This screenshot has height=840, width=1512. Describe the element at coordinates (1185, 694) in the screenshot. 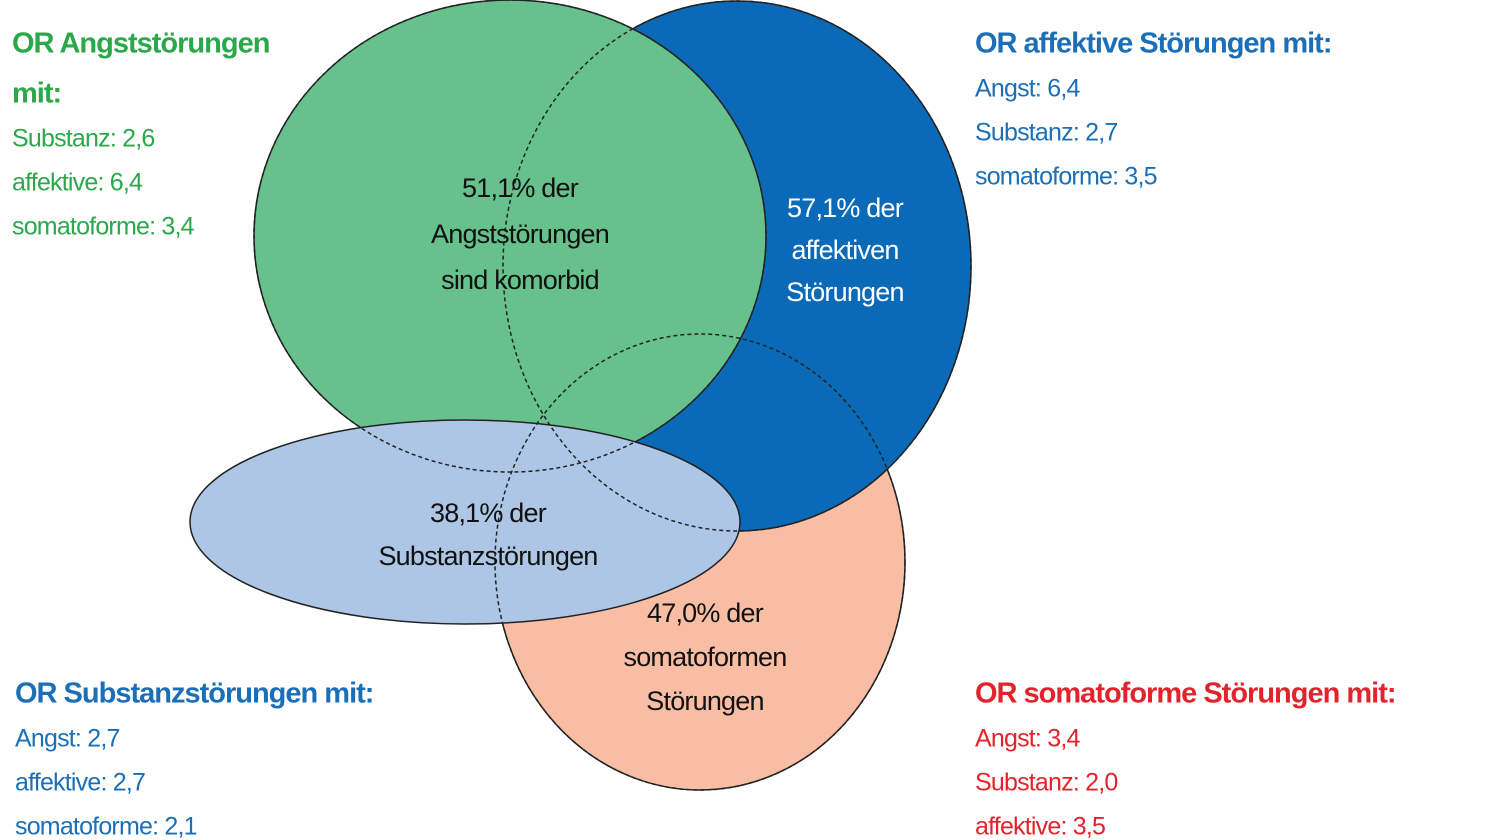

I see `group-title: OR somatoforme Störungen mit:` at that location.